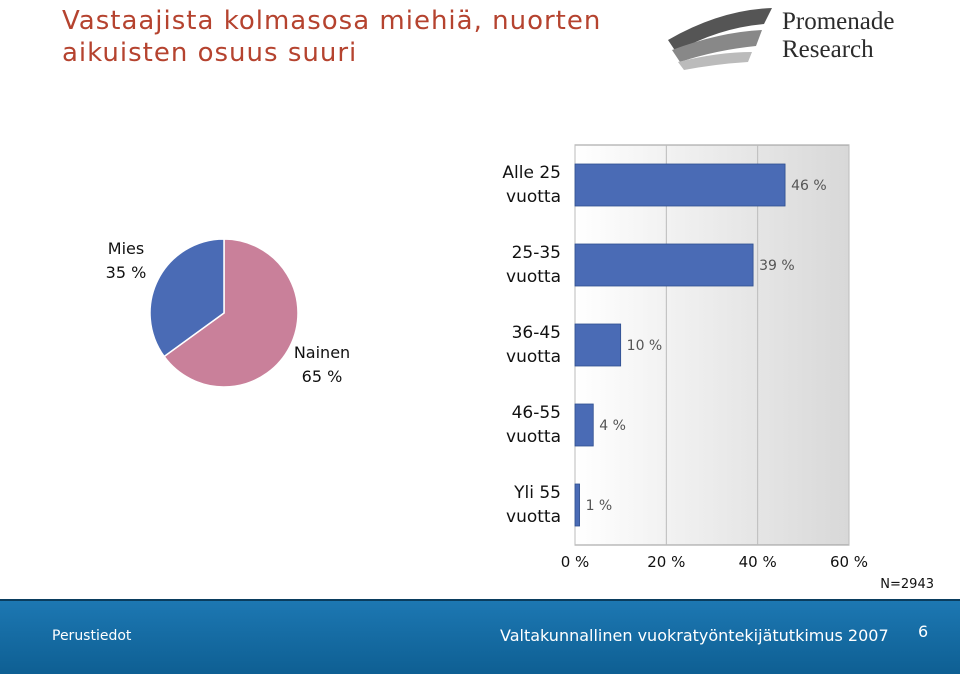 Image resolution: width=960 pixels, height=674 pixels. What do you see at coordinates (777, 266) in the screenshot?
I see `value-label: 39 %` at bounding box center [777, 266].